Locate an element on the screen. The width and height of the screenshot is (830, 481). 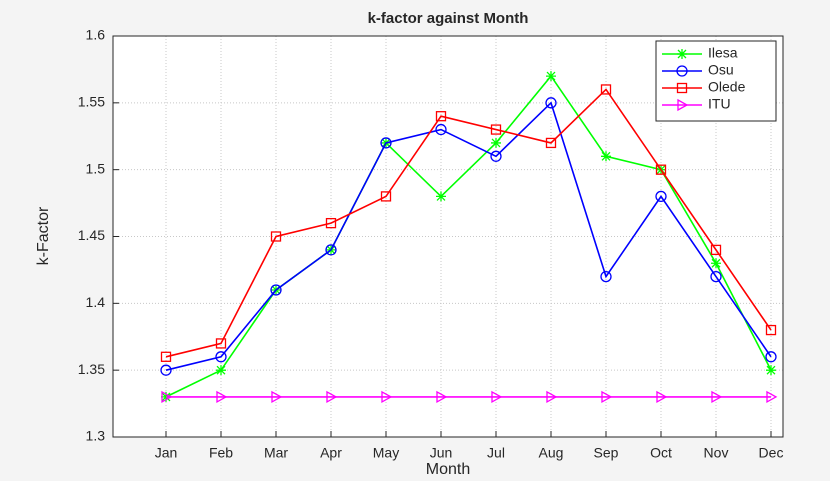
y-tick-label: 1.3 is located at coordinates (96, 436).